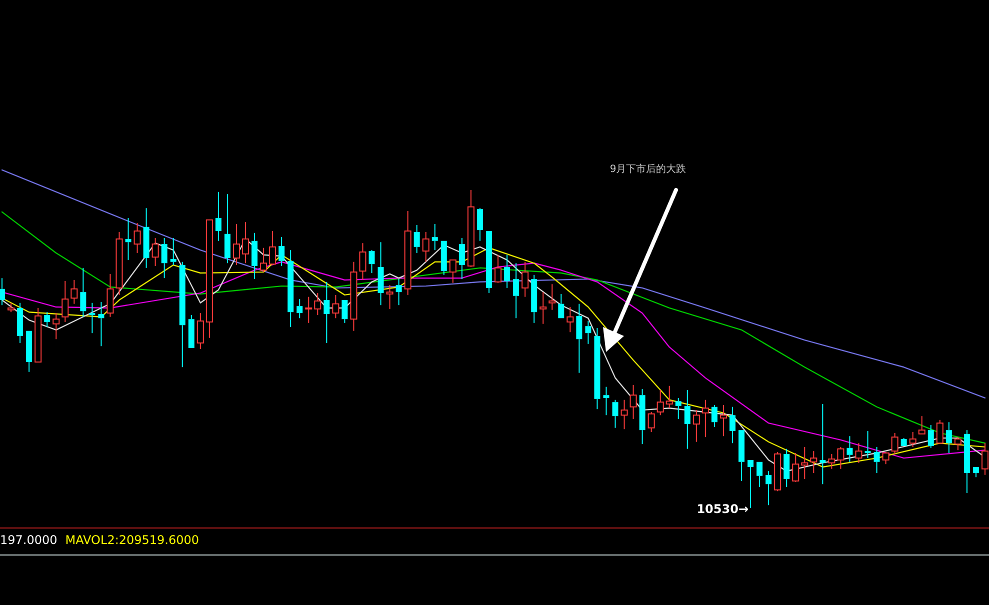  Describe the element at coordinates (132, 540) in the screenshot. I see `text: MAVOL2:209519.6000` at that location.